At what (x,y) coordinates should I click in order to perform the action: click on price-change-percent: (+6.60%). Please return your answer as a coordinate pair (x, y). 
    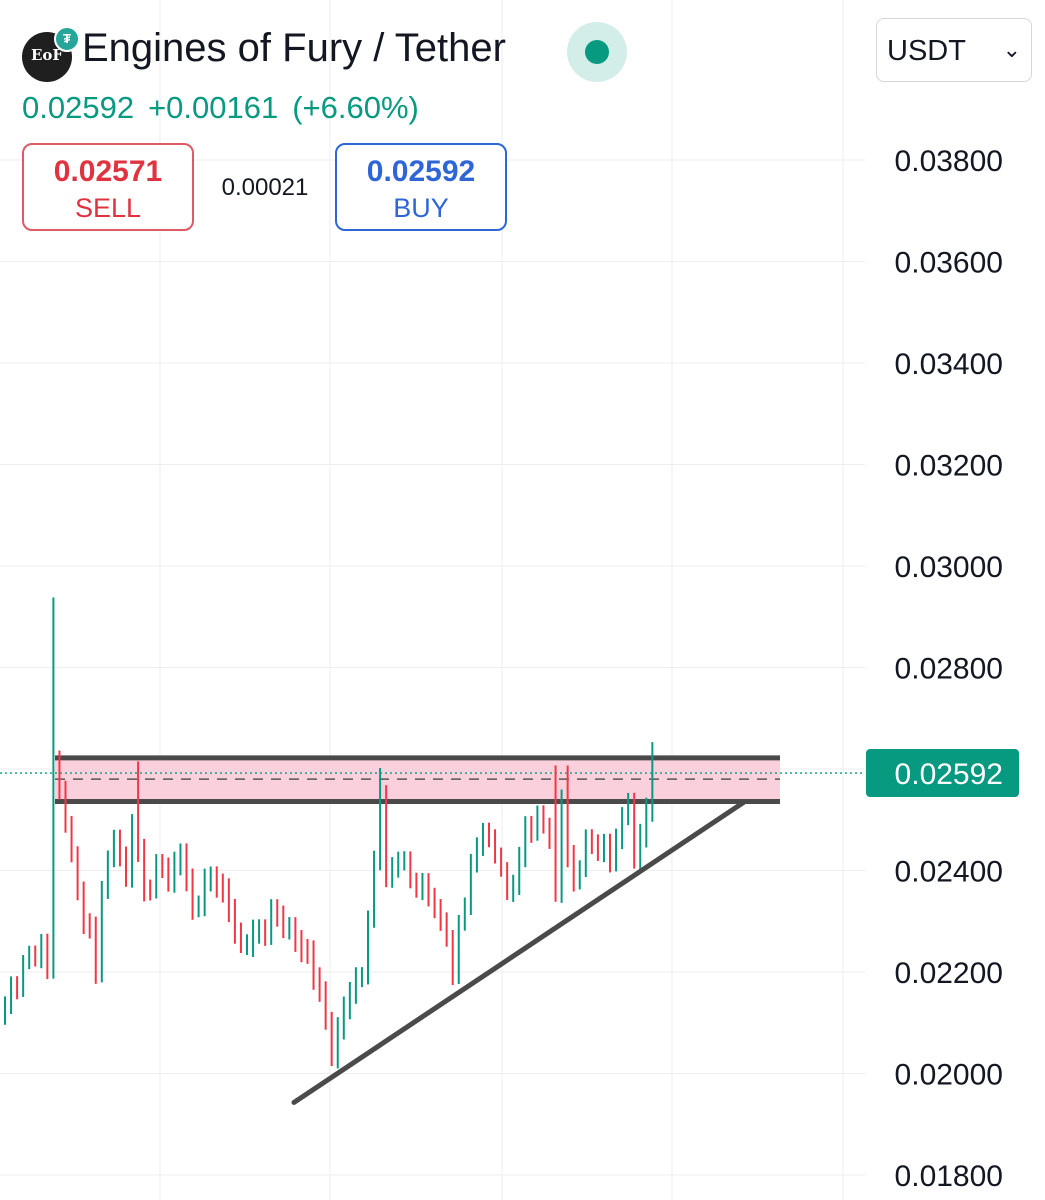
    Looking at the image, I should click on (355, 107).